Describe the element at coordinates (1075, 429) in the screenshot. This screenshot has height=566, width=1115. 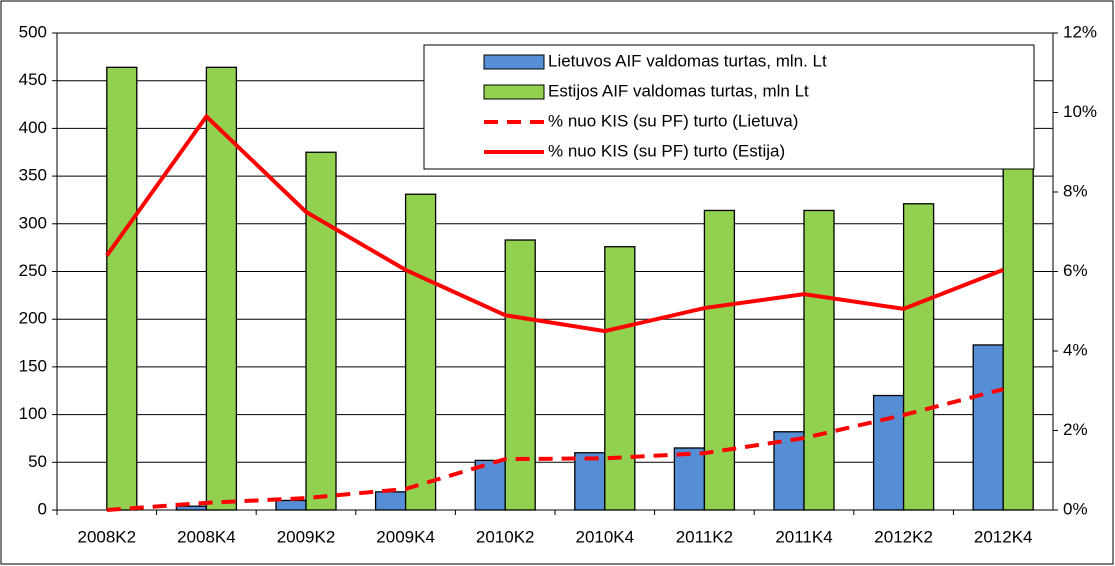
I see `y2-tick-label: 2%` at that location.